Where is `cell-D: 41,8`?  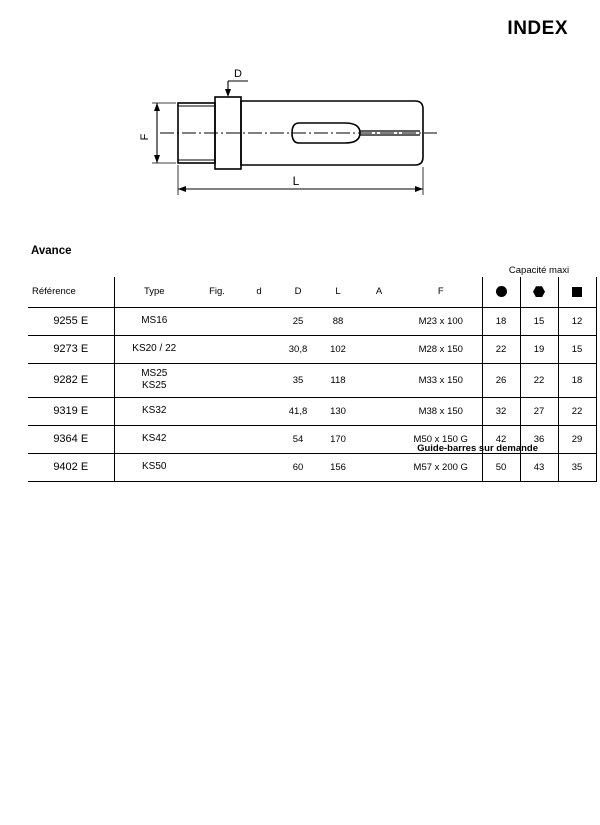
cell-D: 41,8 is located at coordinates (298, 411).